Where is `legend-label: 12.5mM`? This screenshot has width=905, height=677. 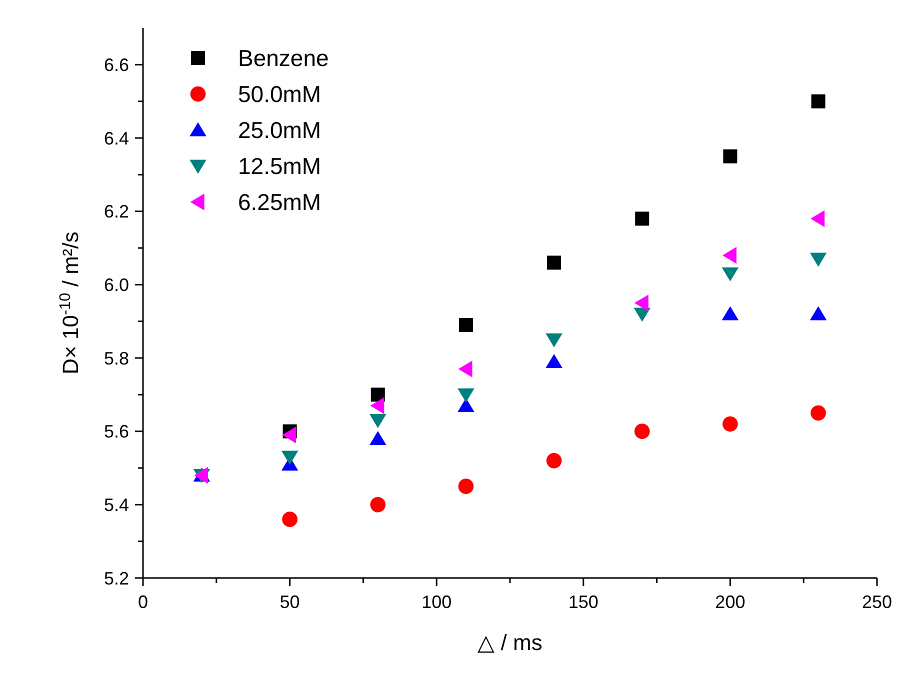
legend-label: 12.5mM is located at coordinates (280, 166).